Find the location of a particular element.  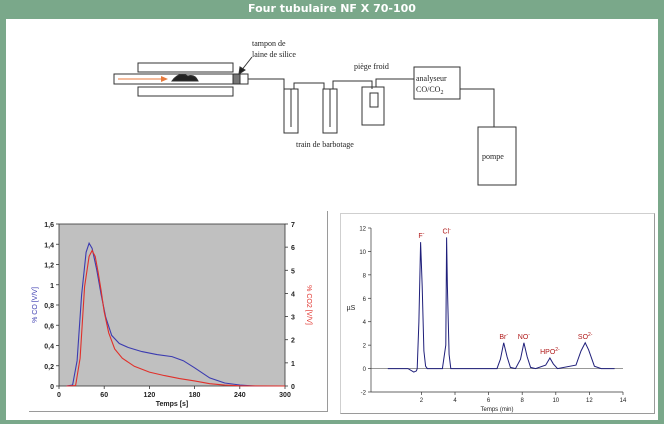

sample-heap is located at coordinates (185, 77).